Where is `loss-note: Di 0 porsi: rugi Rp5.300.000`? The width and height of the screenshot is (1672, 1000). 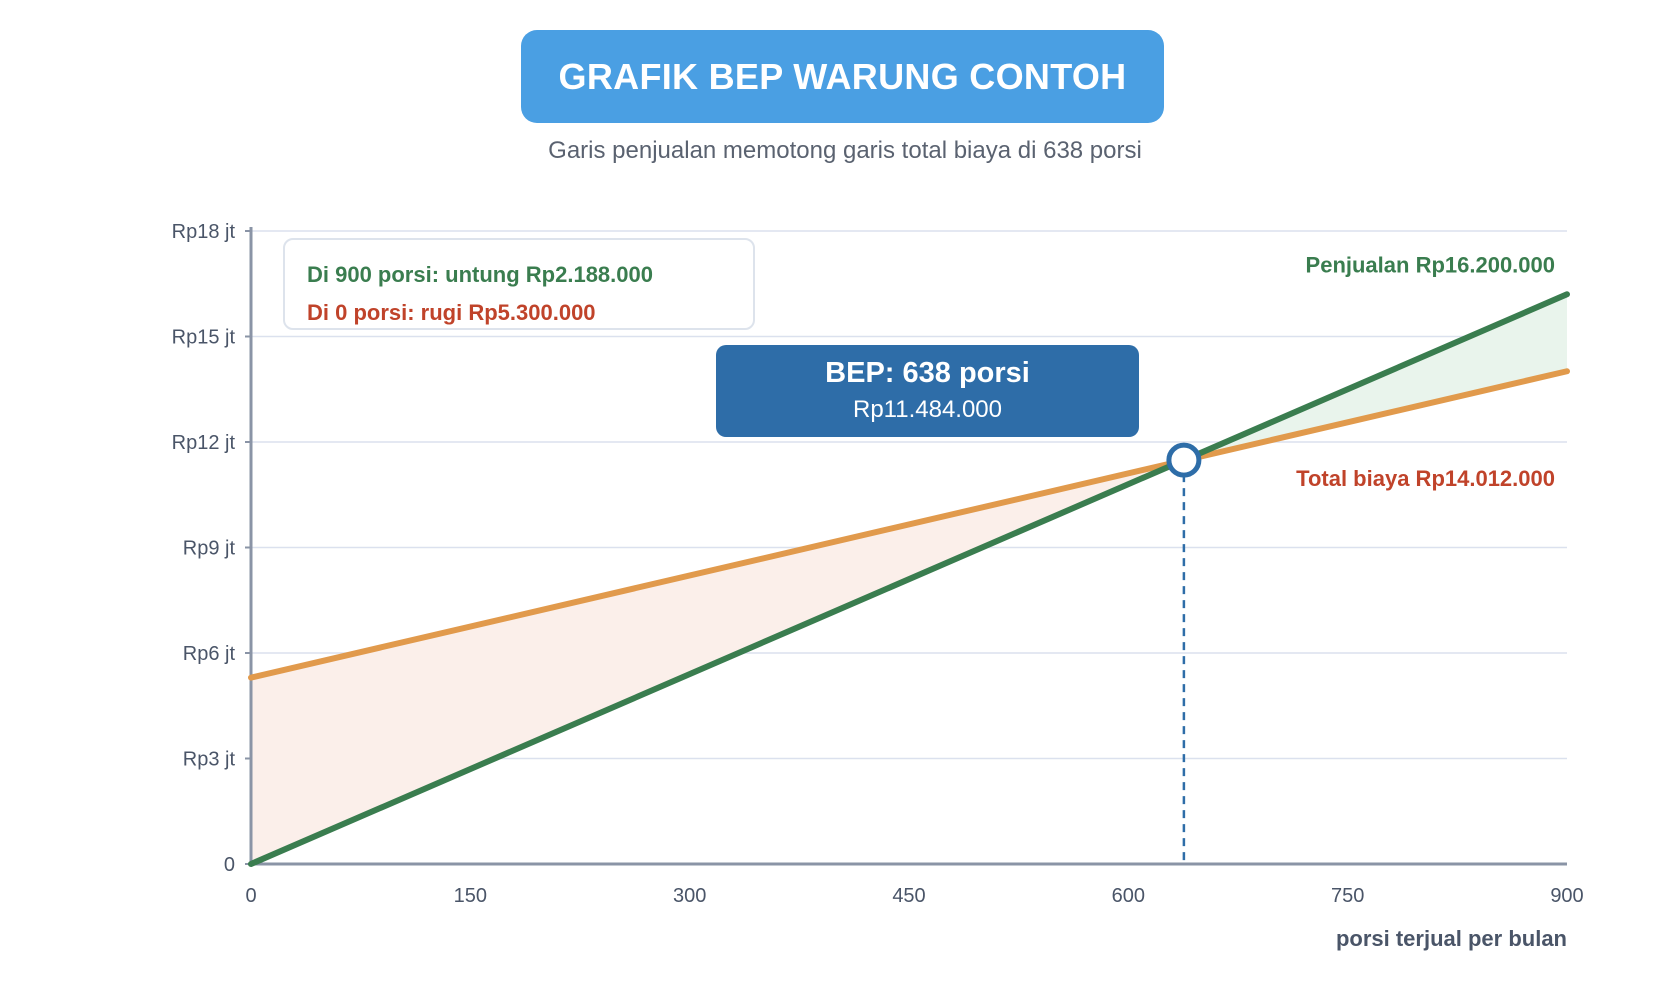 loss-note: Di 0 porsi: rugi Rp5.300.000 is located at coordinates (451, 312).